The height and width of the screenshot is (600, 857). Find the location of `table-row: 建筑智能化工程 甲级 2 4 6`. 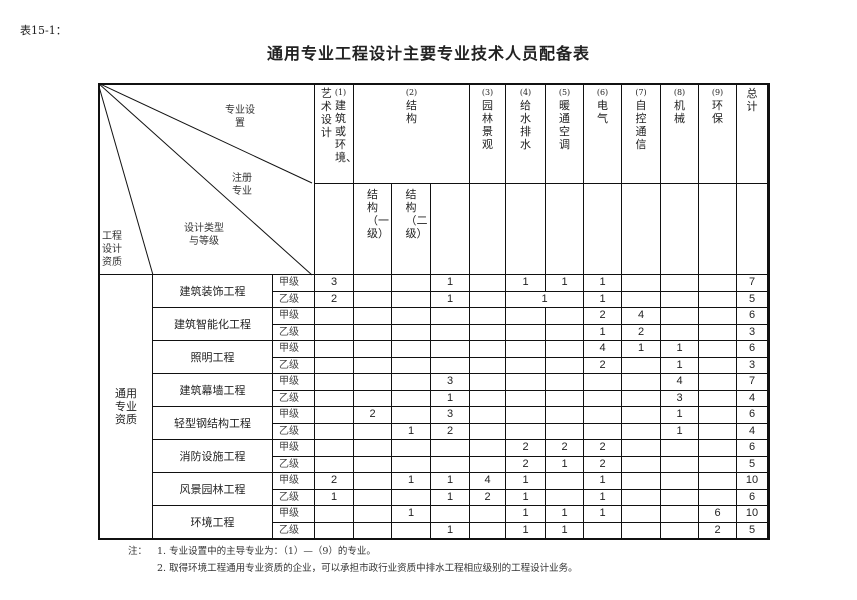

table-row: 建筑智能化工程 甲级 2 4 6 is located at coordinates (434, 324).